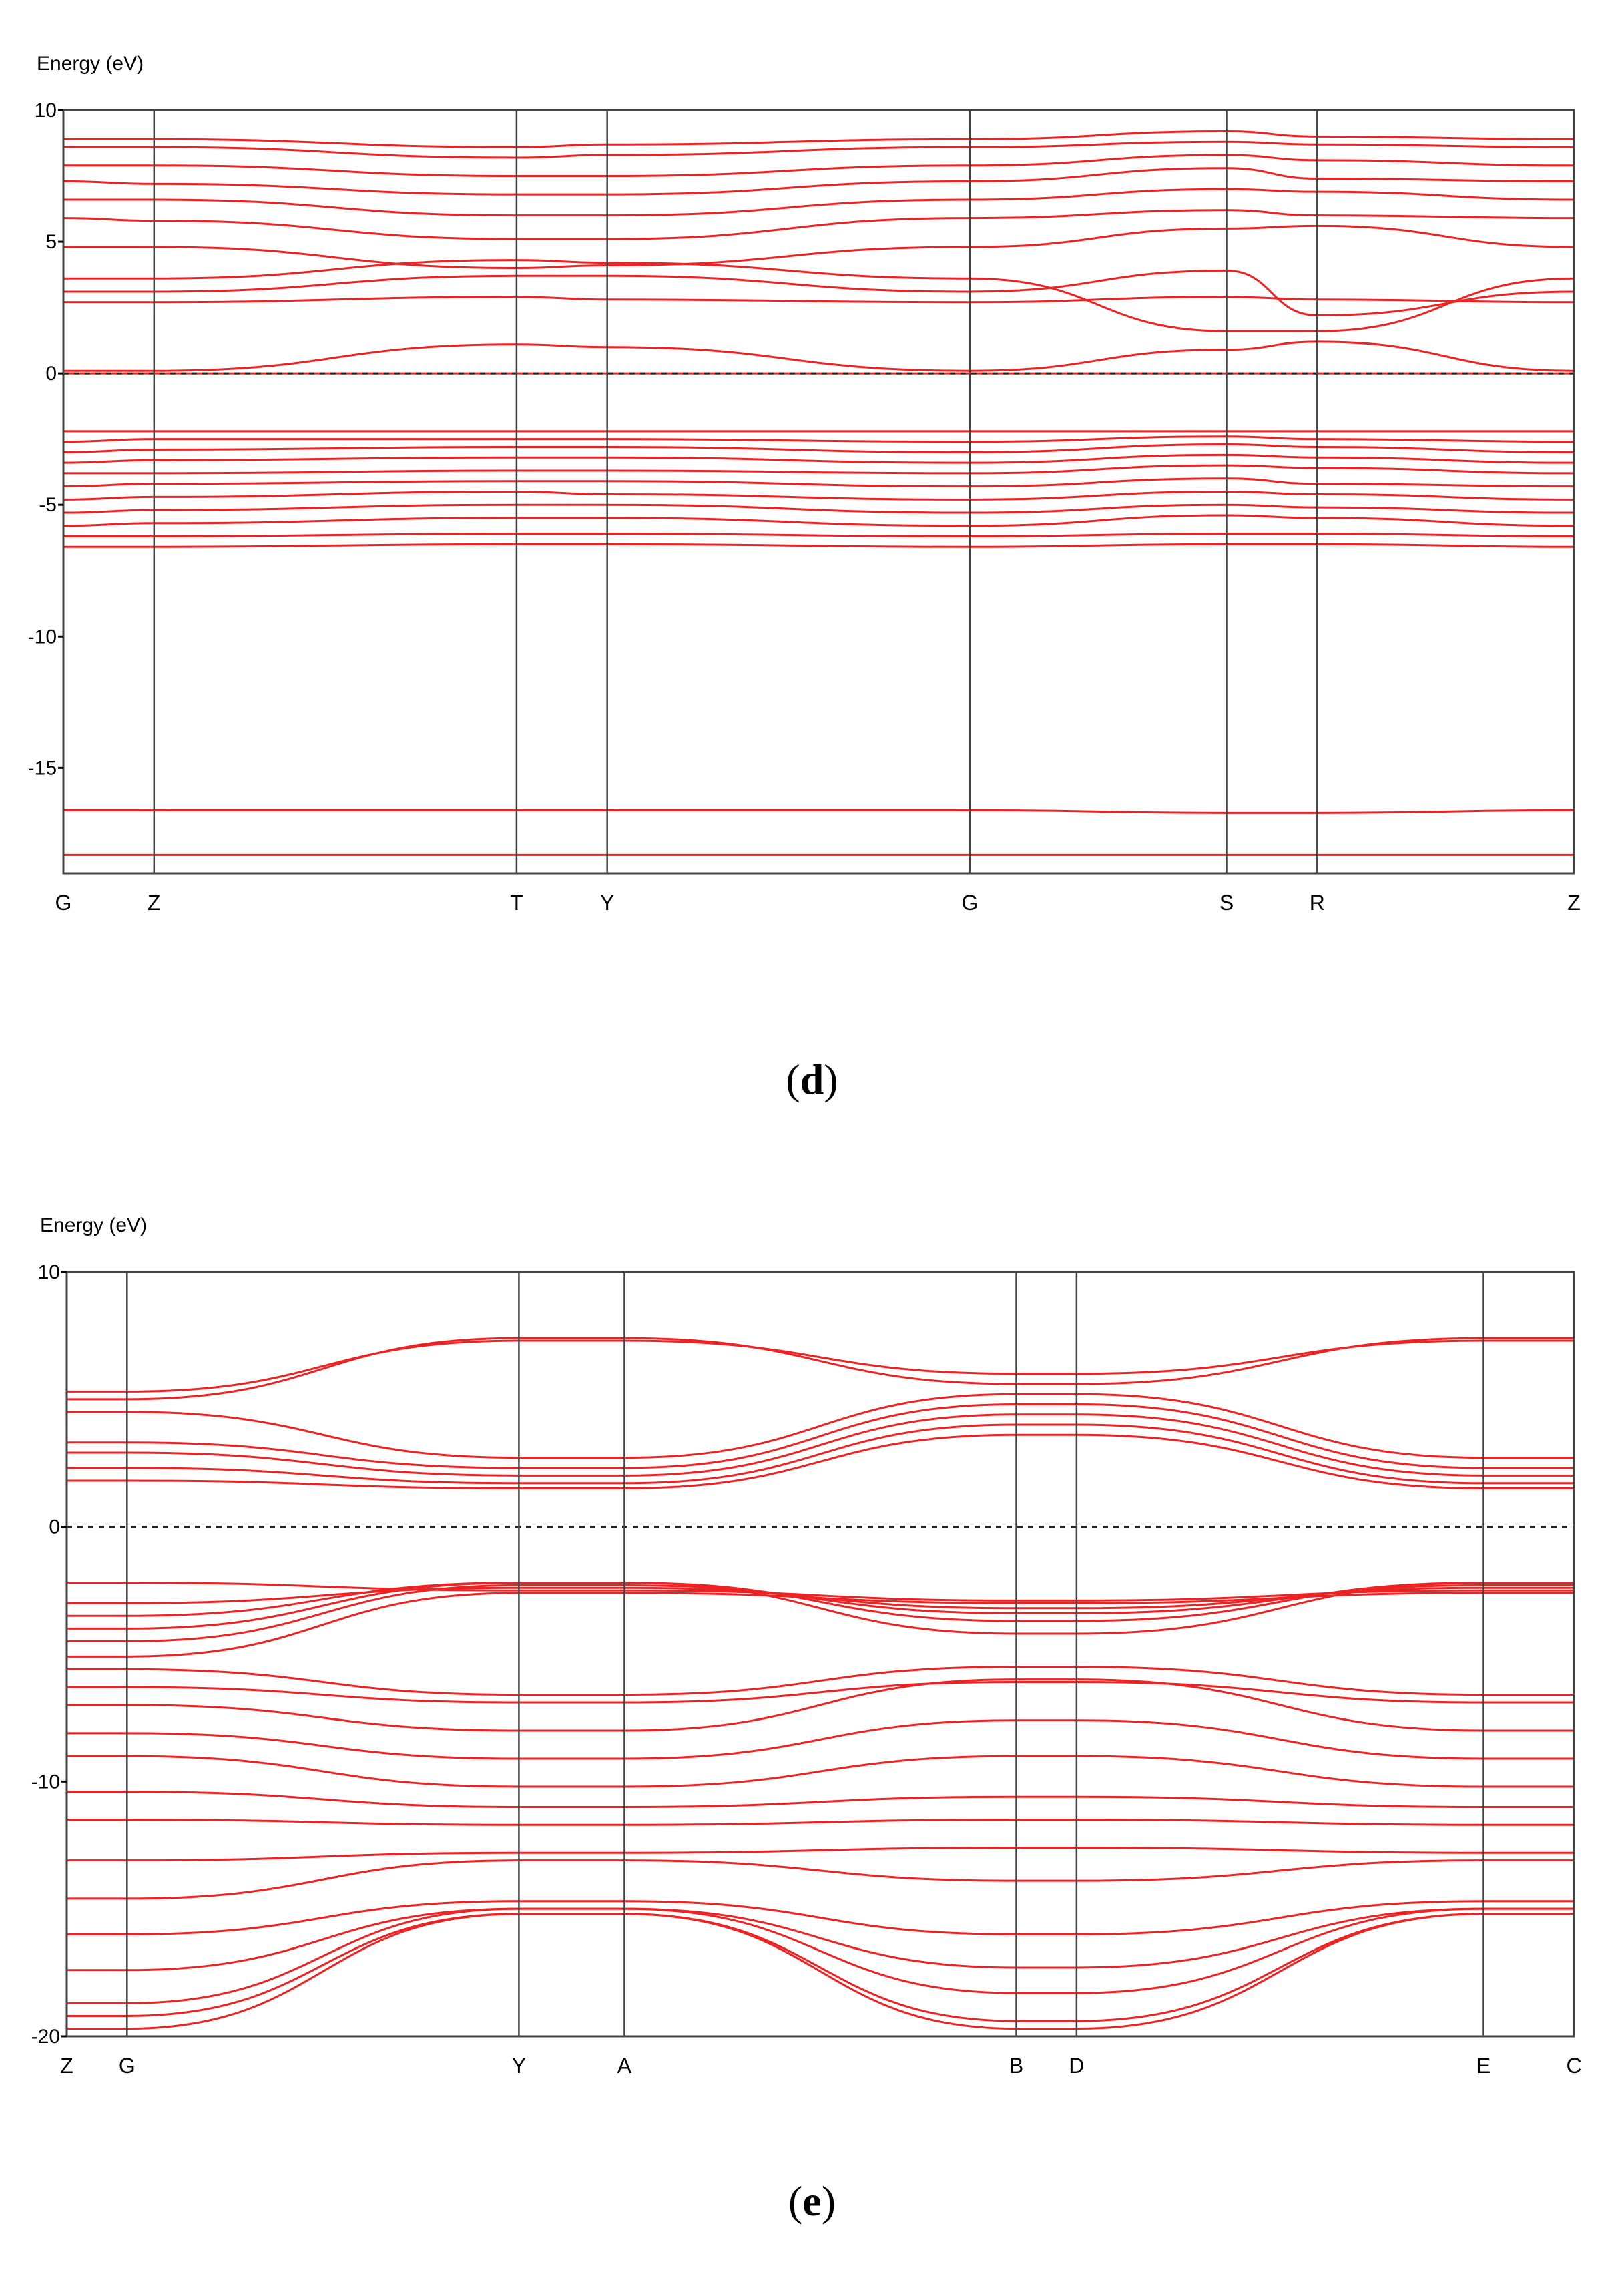  I want to click on kpoint-label-6: D, so click(1076, 2066).